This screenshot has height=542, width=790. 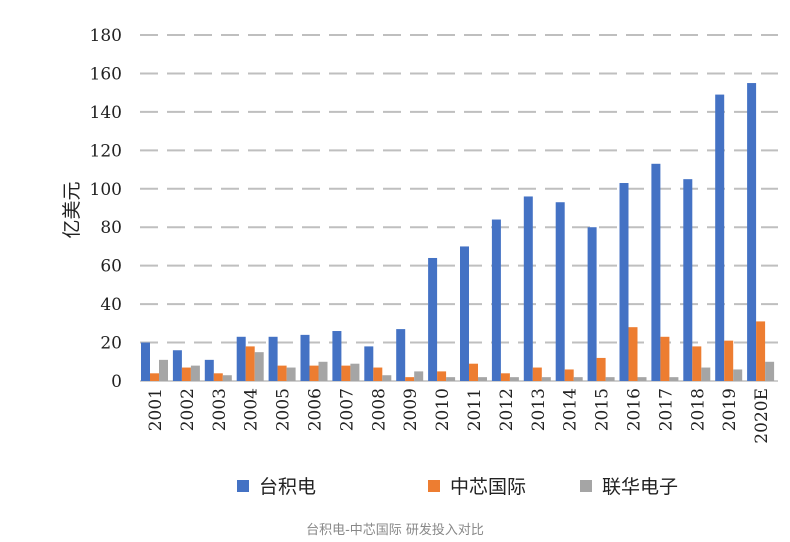 What do you see at coordinates (762, 416) in the screenshot?
I see `x-tick-label: 2020E` at bounding box center [762, 416].